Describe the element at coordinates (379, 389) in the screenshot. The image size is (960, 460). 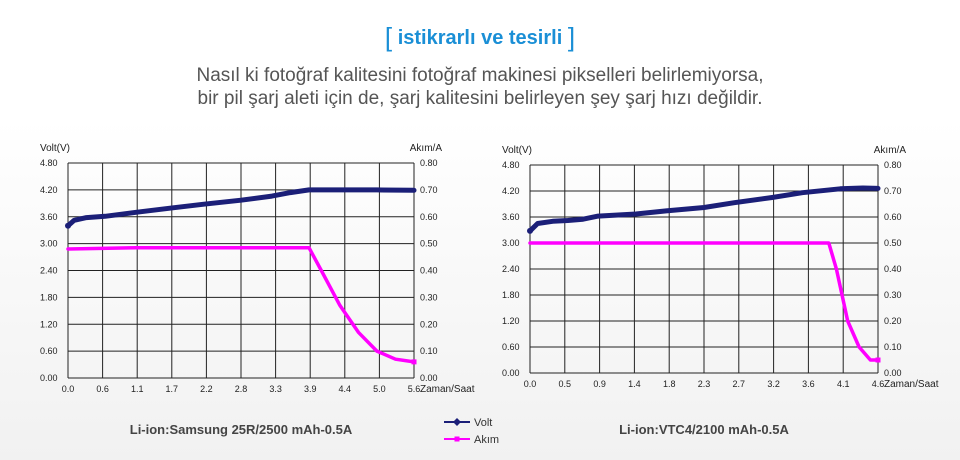
I see `x-tick-label: 5.0` at that location.